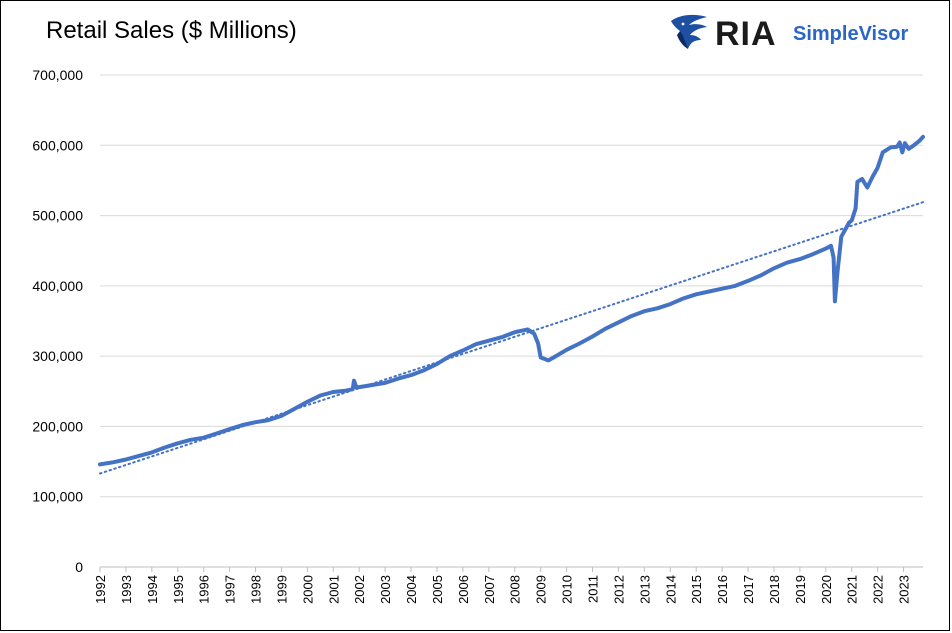 The image size is (952, 633). Describe the element at coordinates (774, 589) in the screenshot. I see `x-tick-label: 2018` at that location.